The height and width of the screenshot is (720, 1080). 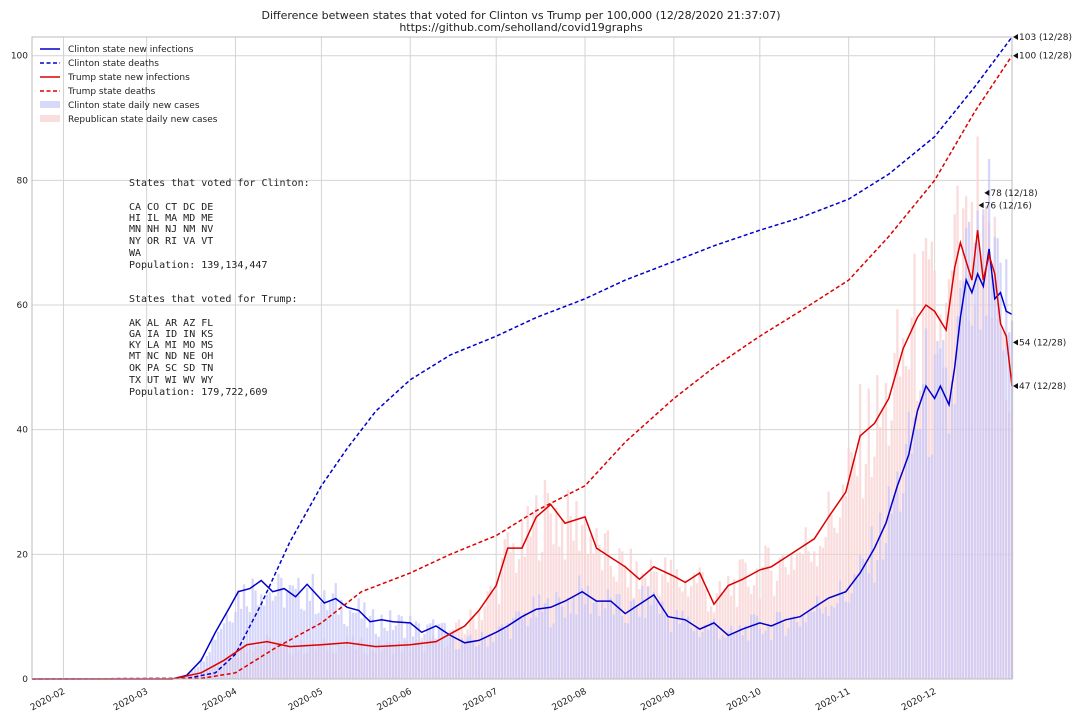 What do you see at coordinates (171, 229) in the screenshot?
I see `clinton-note-line: MN NH NJ NM NV` at bounding box center [171, 229].